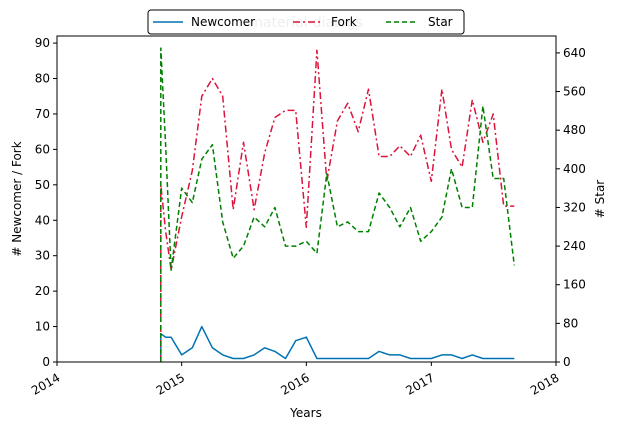 The image size is (618, 431). Describe the element at coordinates (337, 343) in the screenshot. I see `series-line-newcomer` at that location.